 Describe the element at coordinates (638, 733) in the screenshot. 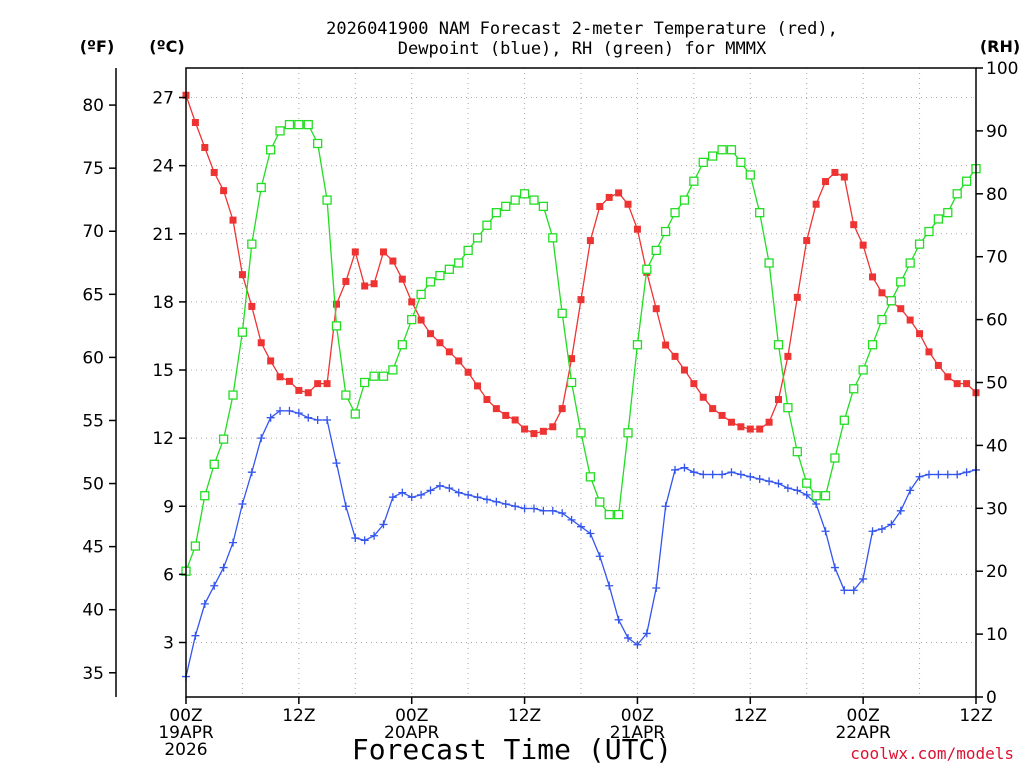

I see `x-tick-label-48-1: 21APR` at that location.